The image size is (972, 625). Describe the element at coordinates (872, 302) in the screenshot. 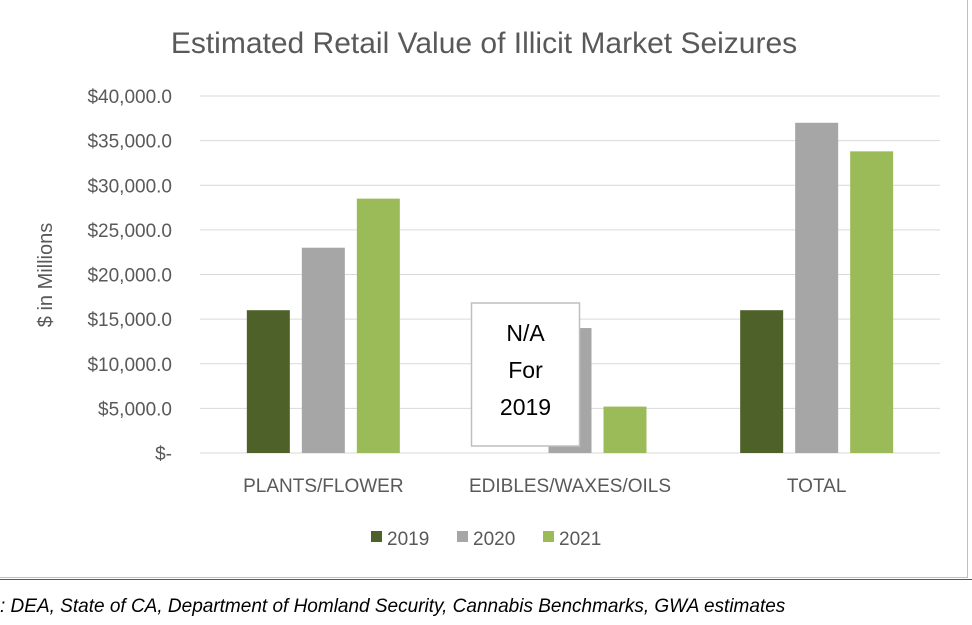

I see `bar-2021-total` at that location.